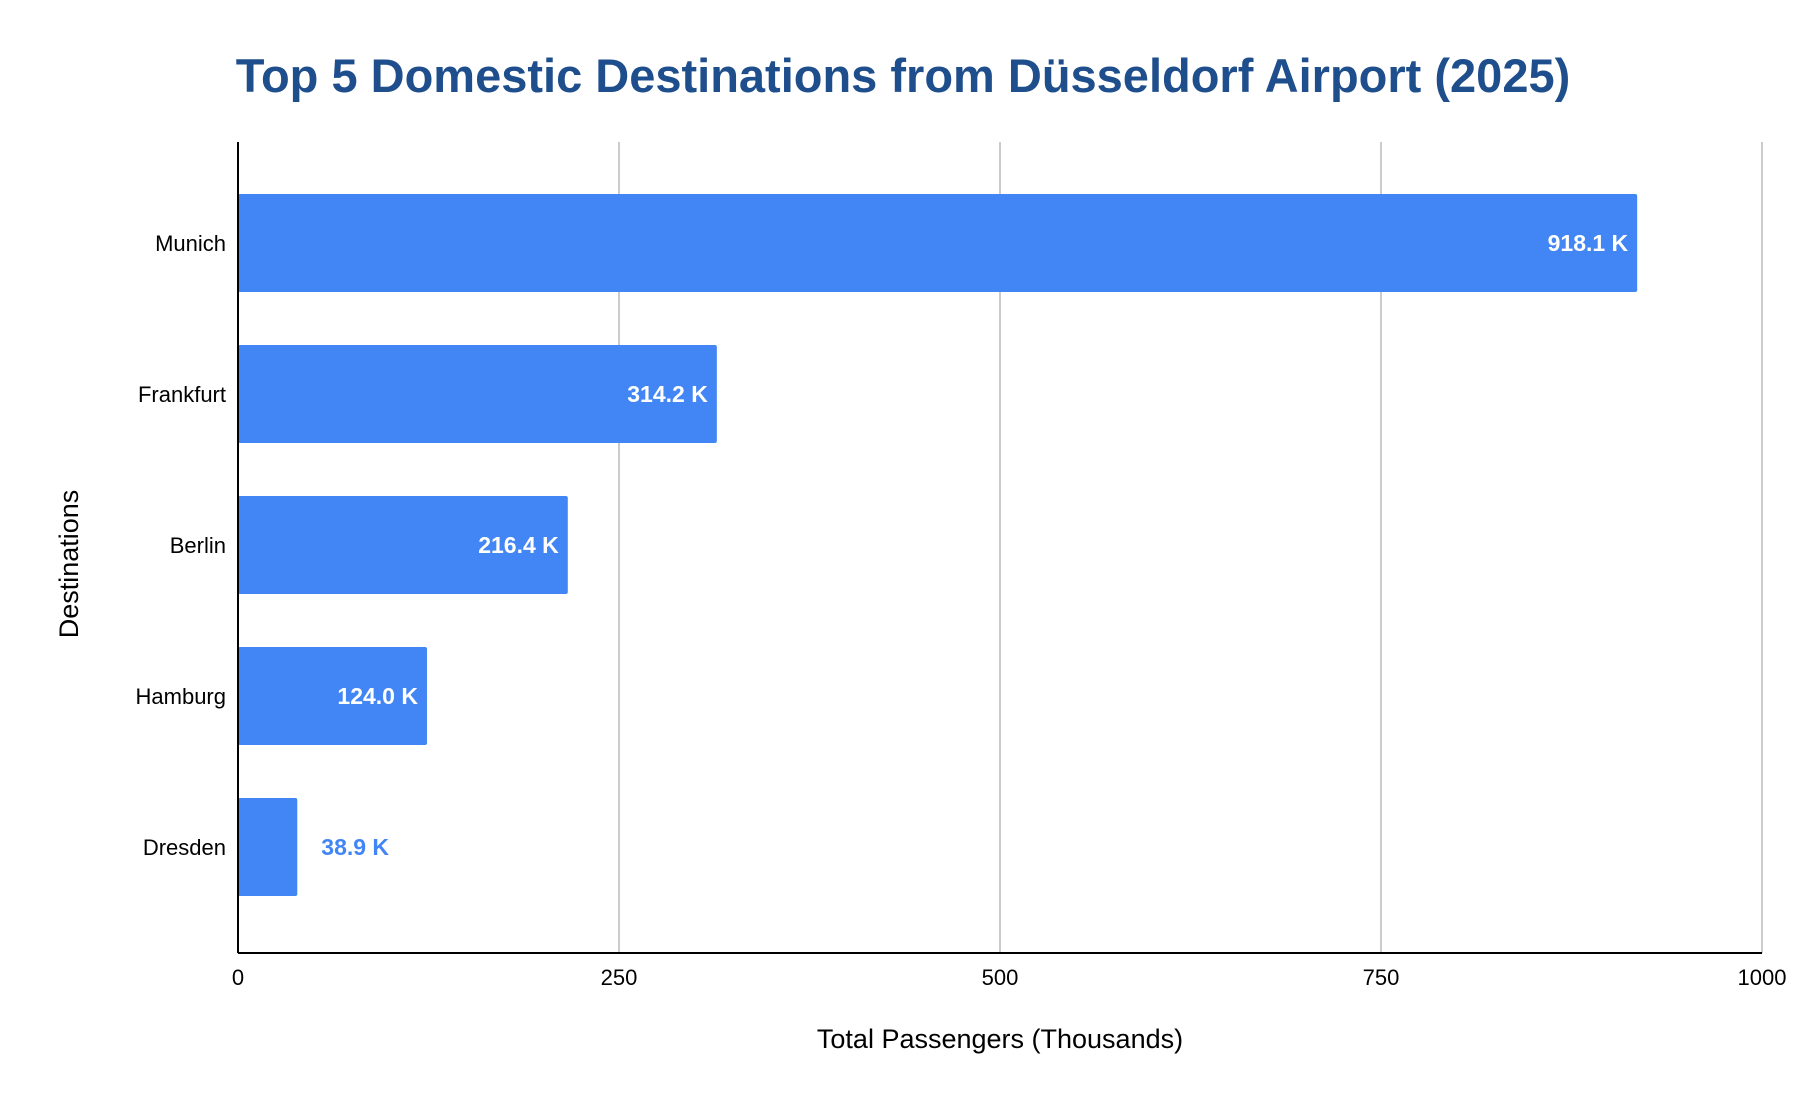 This screenshot has width=1806, height=1113. Describe the element at coordinates (181, 696) in the screenshot. I see `category-label: Hamburg` at that location.